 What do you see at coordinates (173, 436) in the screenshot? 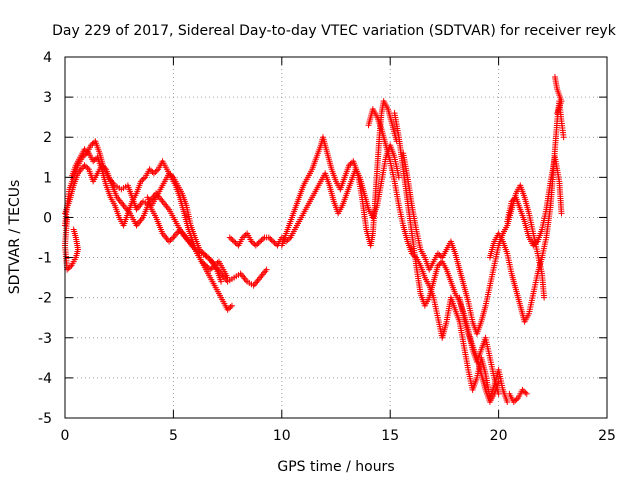
I see `x-tick-label: 5` at bounding box center [173, 436].